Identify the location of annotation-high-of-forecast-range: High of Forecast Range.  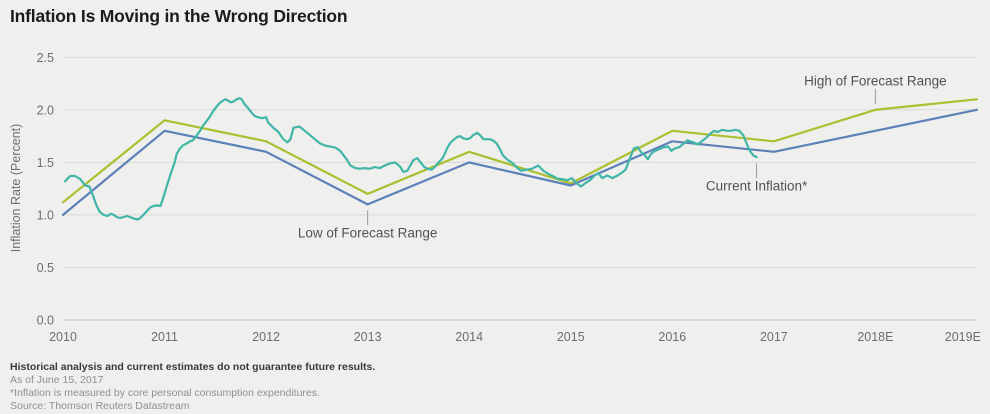
(875, 81).